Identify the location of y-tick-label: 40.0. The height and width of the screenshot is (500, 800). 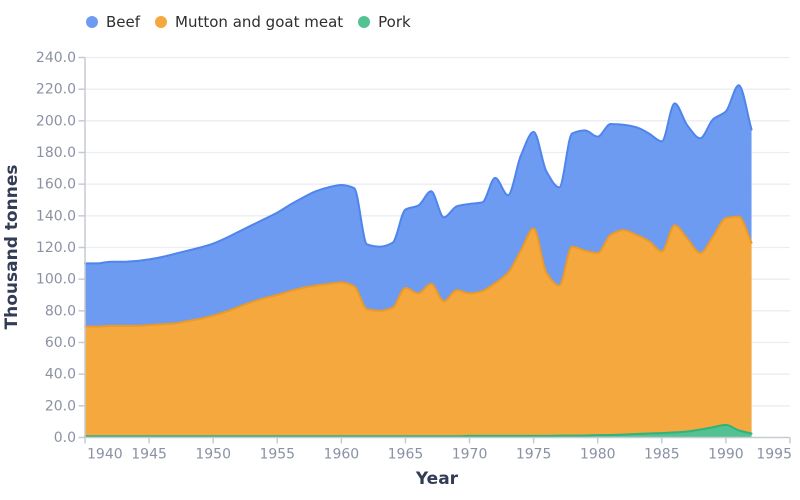
(60, 375).